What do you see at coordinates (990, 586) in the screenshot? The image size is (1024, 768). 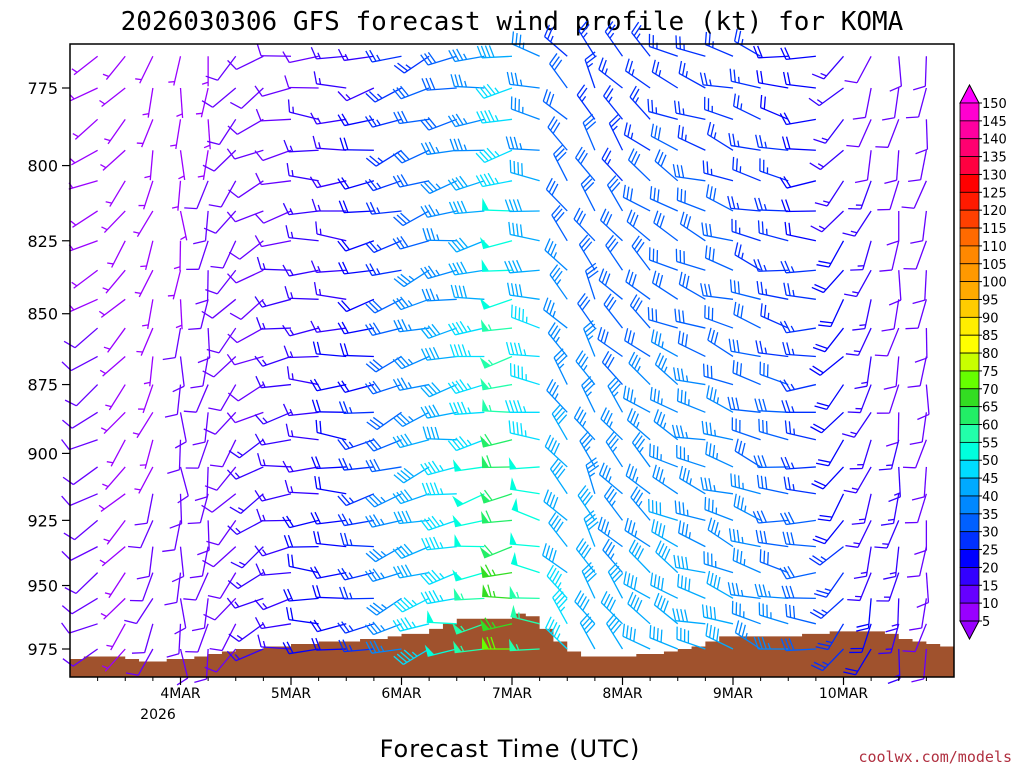 I see `colorbar-label: 15` at bounding box center [990, 586].